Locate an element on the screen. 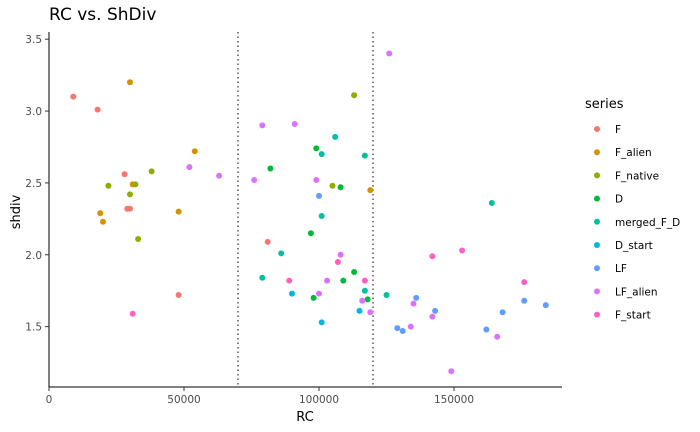 This screenshot has height=432, width=700. series-F_start is located at coordinates (328, 282).